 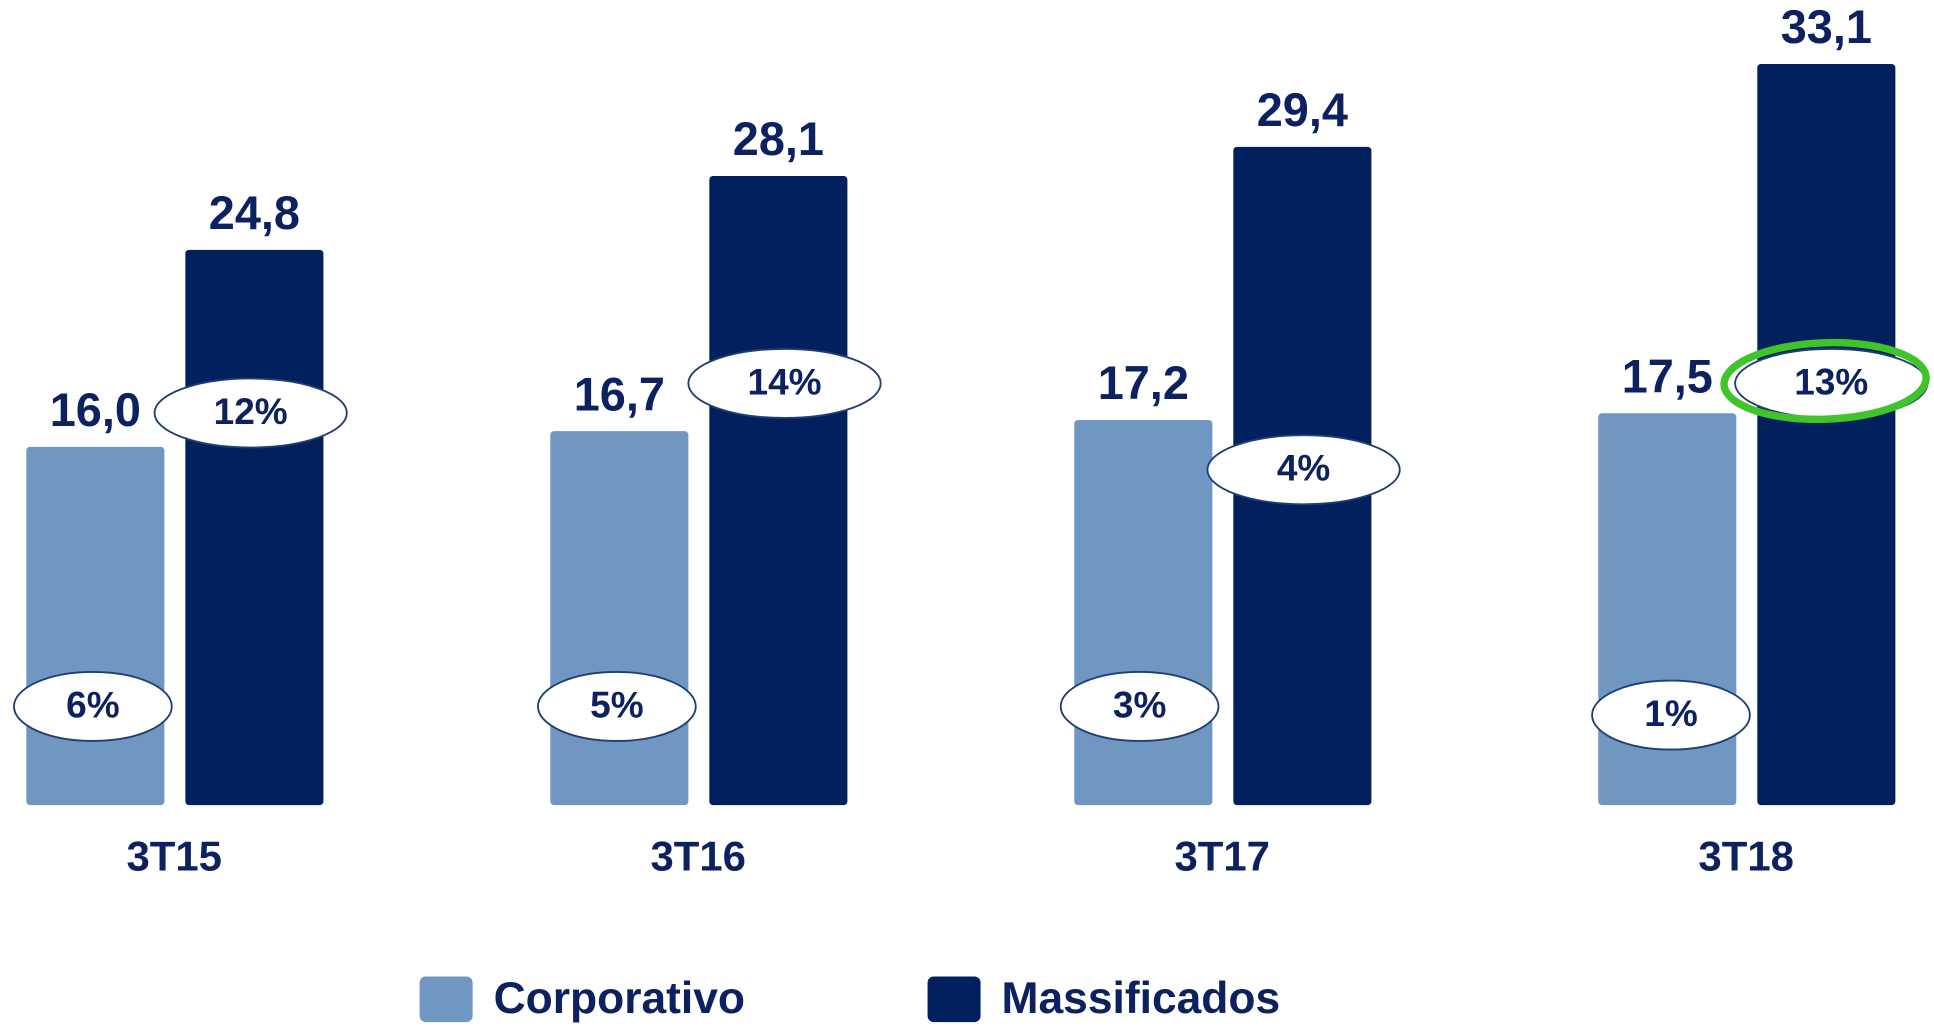 What do you see at coordinates (1746, 855) in the screenshot?
I see `x-tick-label: 3T18` at bounding box center [1746, 855].